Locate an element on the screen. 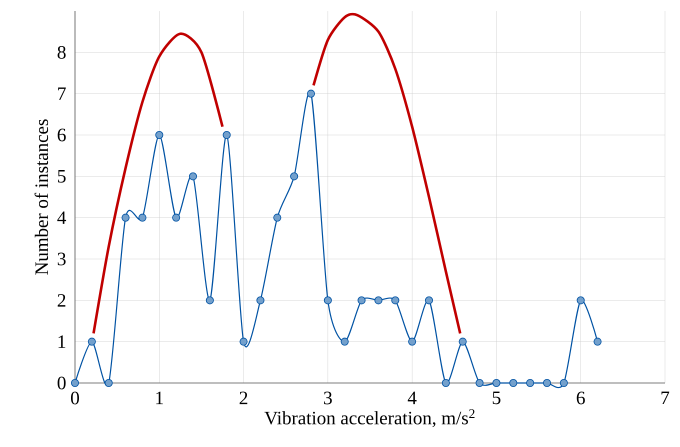 Image resolution: width=680 pixels, height=447 pixels. y-tick-label: 3 is located at coordinates (62, 259).